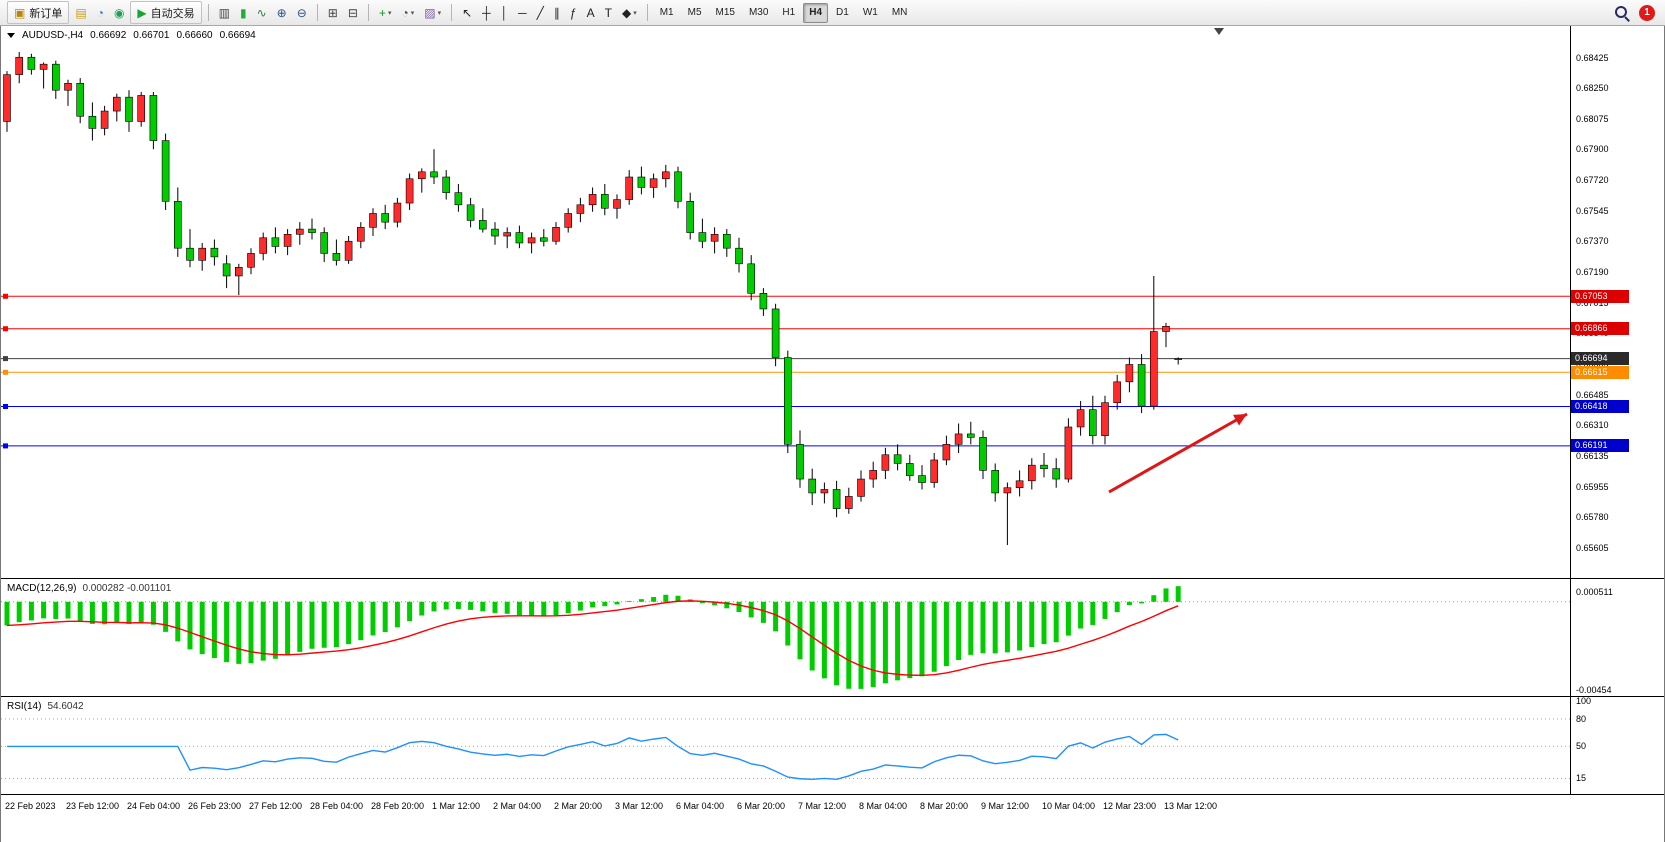  What do you see at coordinates (1617, 745) in the screenshot?
I see `rsi-scale: 100 80 50 15` at bounding box center [1617, 745].